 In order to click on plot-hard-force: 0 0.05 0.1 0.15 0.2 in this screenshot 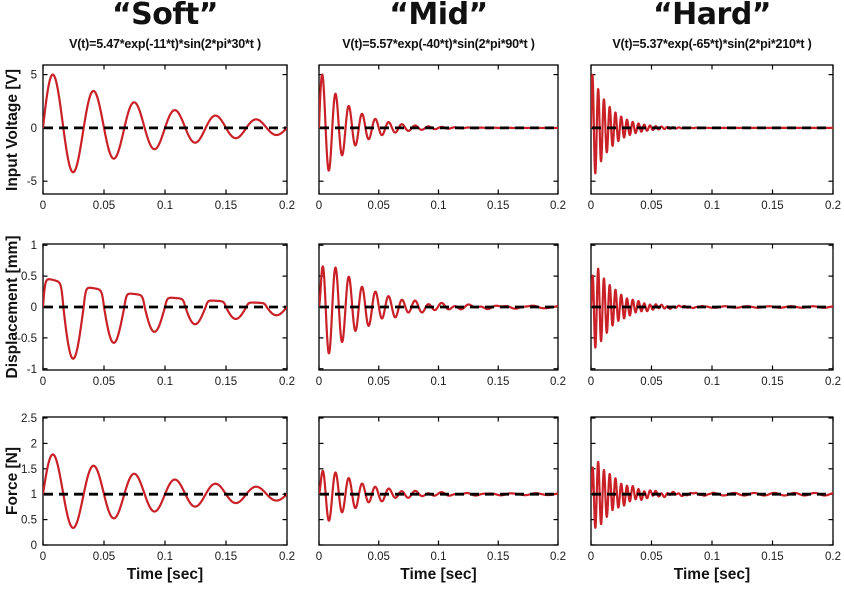, I will do `click(714, 489)`.